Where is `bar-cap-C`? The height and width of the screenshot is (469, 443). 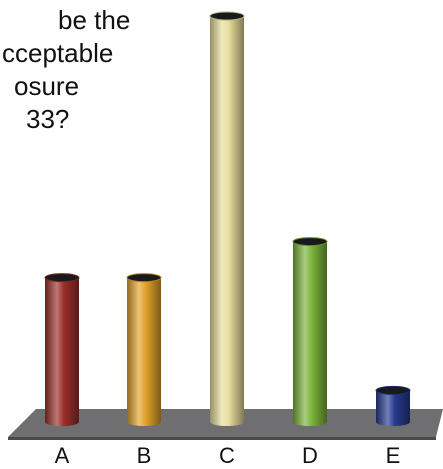 bar-cap-C is located at coordinates (227, 16).